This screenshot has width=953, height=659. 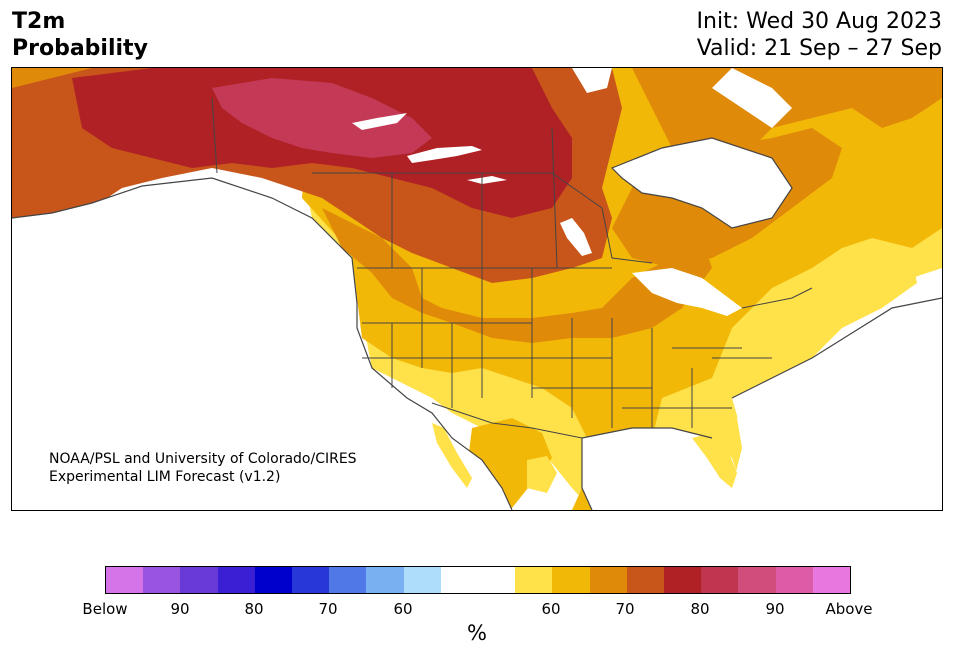 What do you see at coordinates (379, 121) in the screenshot?
I see `great-bear-lake` at bounding box center [379, 121].